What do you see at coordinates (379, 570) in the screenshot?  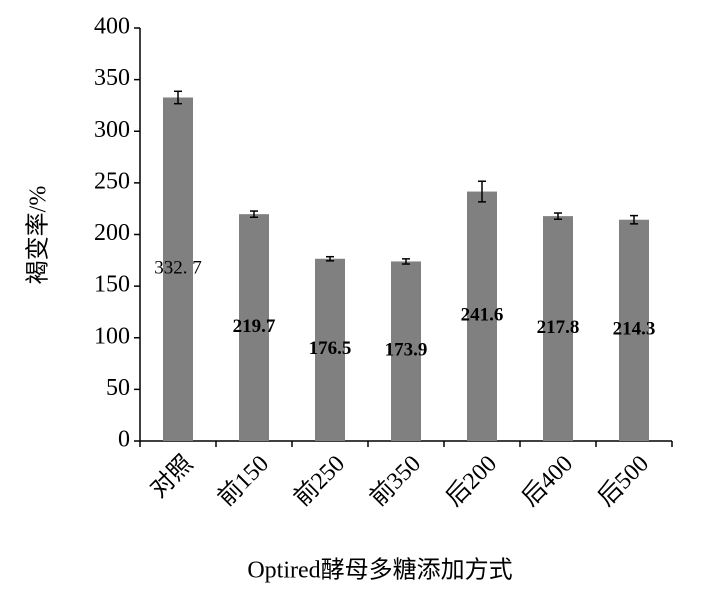 I see `x-axis-title: Optired酵母多糖添加方式` at bounding box center [379, 570].